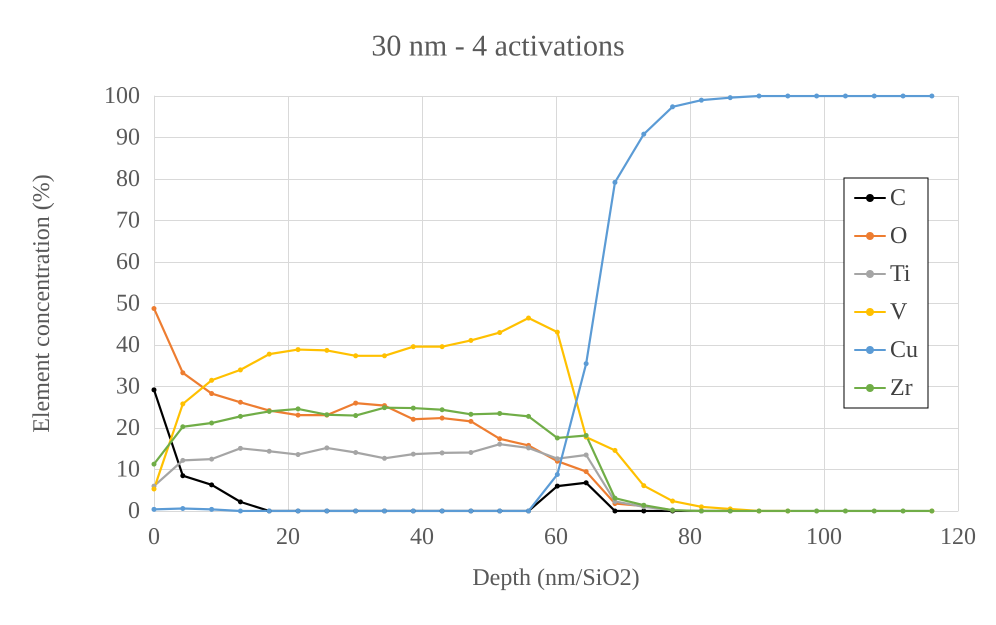  I want to click on y-tick-label: 20, so click(128, 428).